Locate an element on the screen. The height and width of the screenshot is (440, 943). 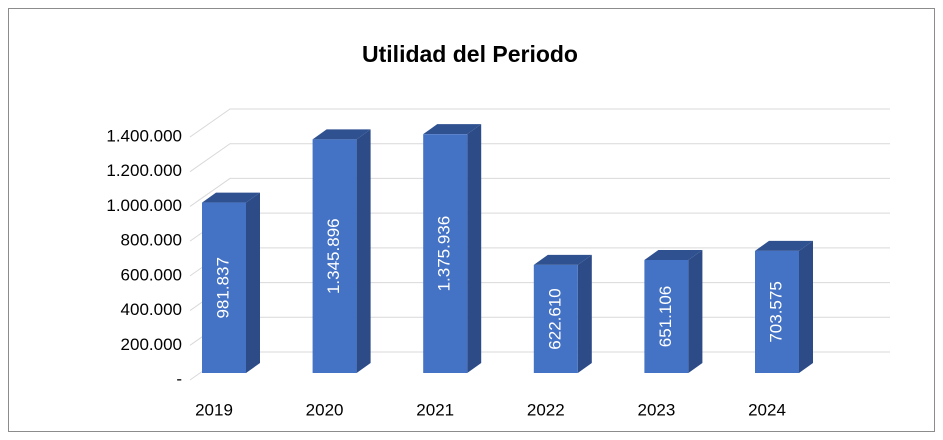
y-tick-label: 1.400.000 is located at coordinates (144, 135).